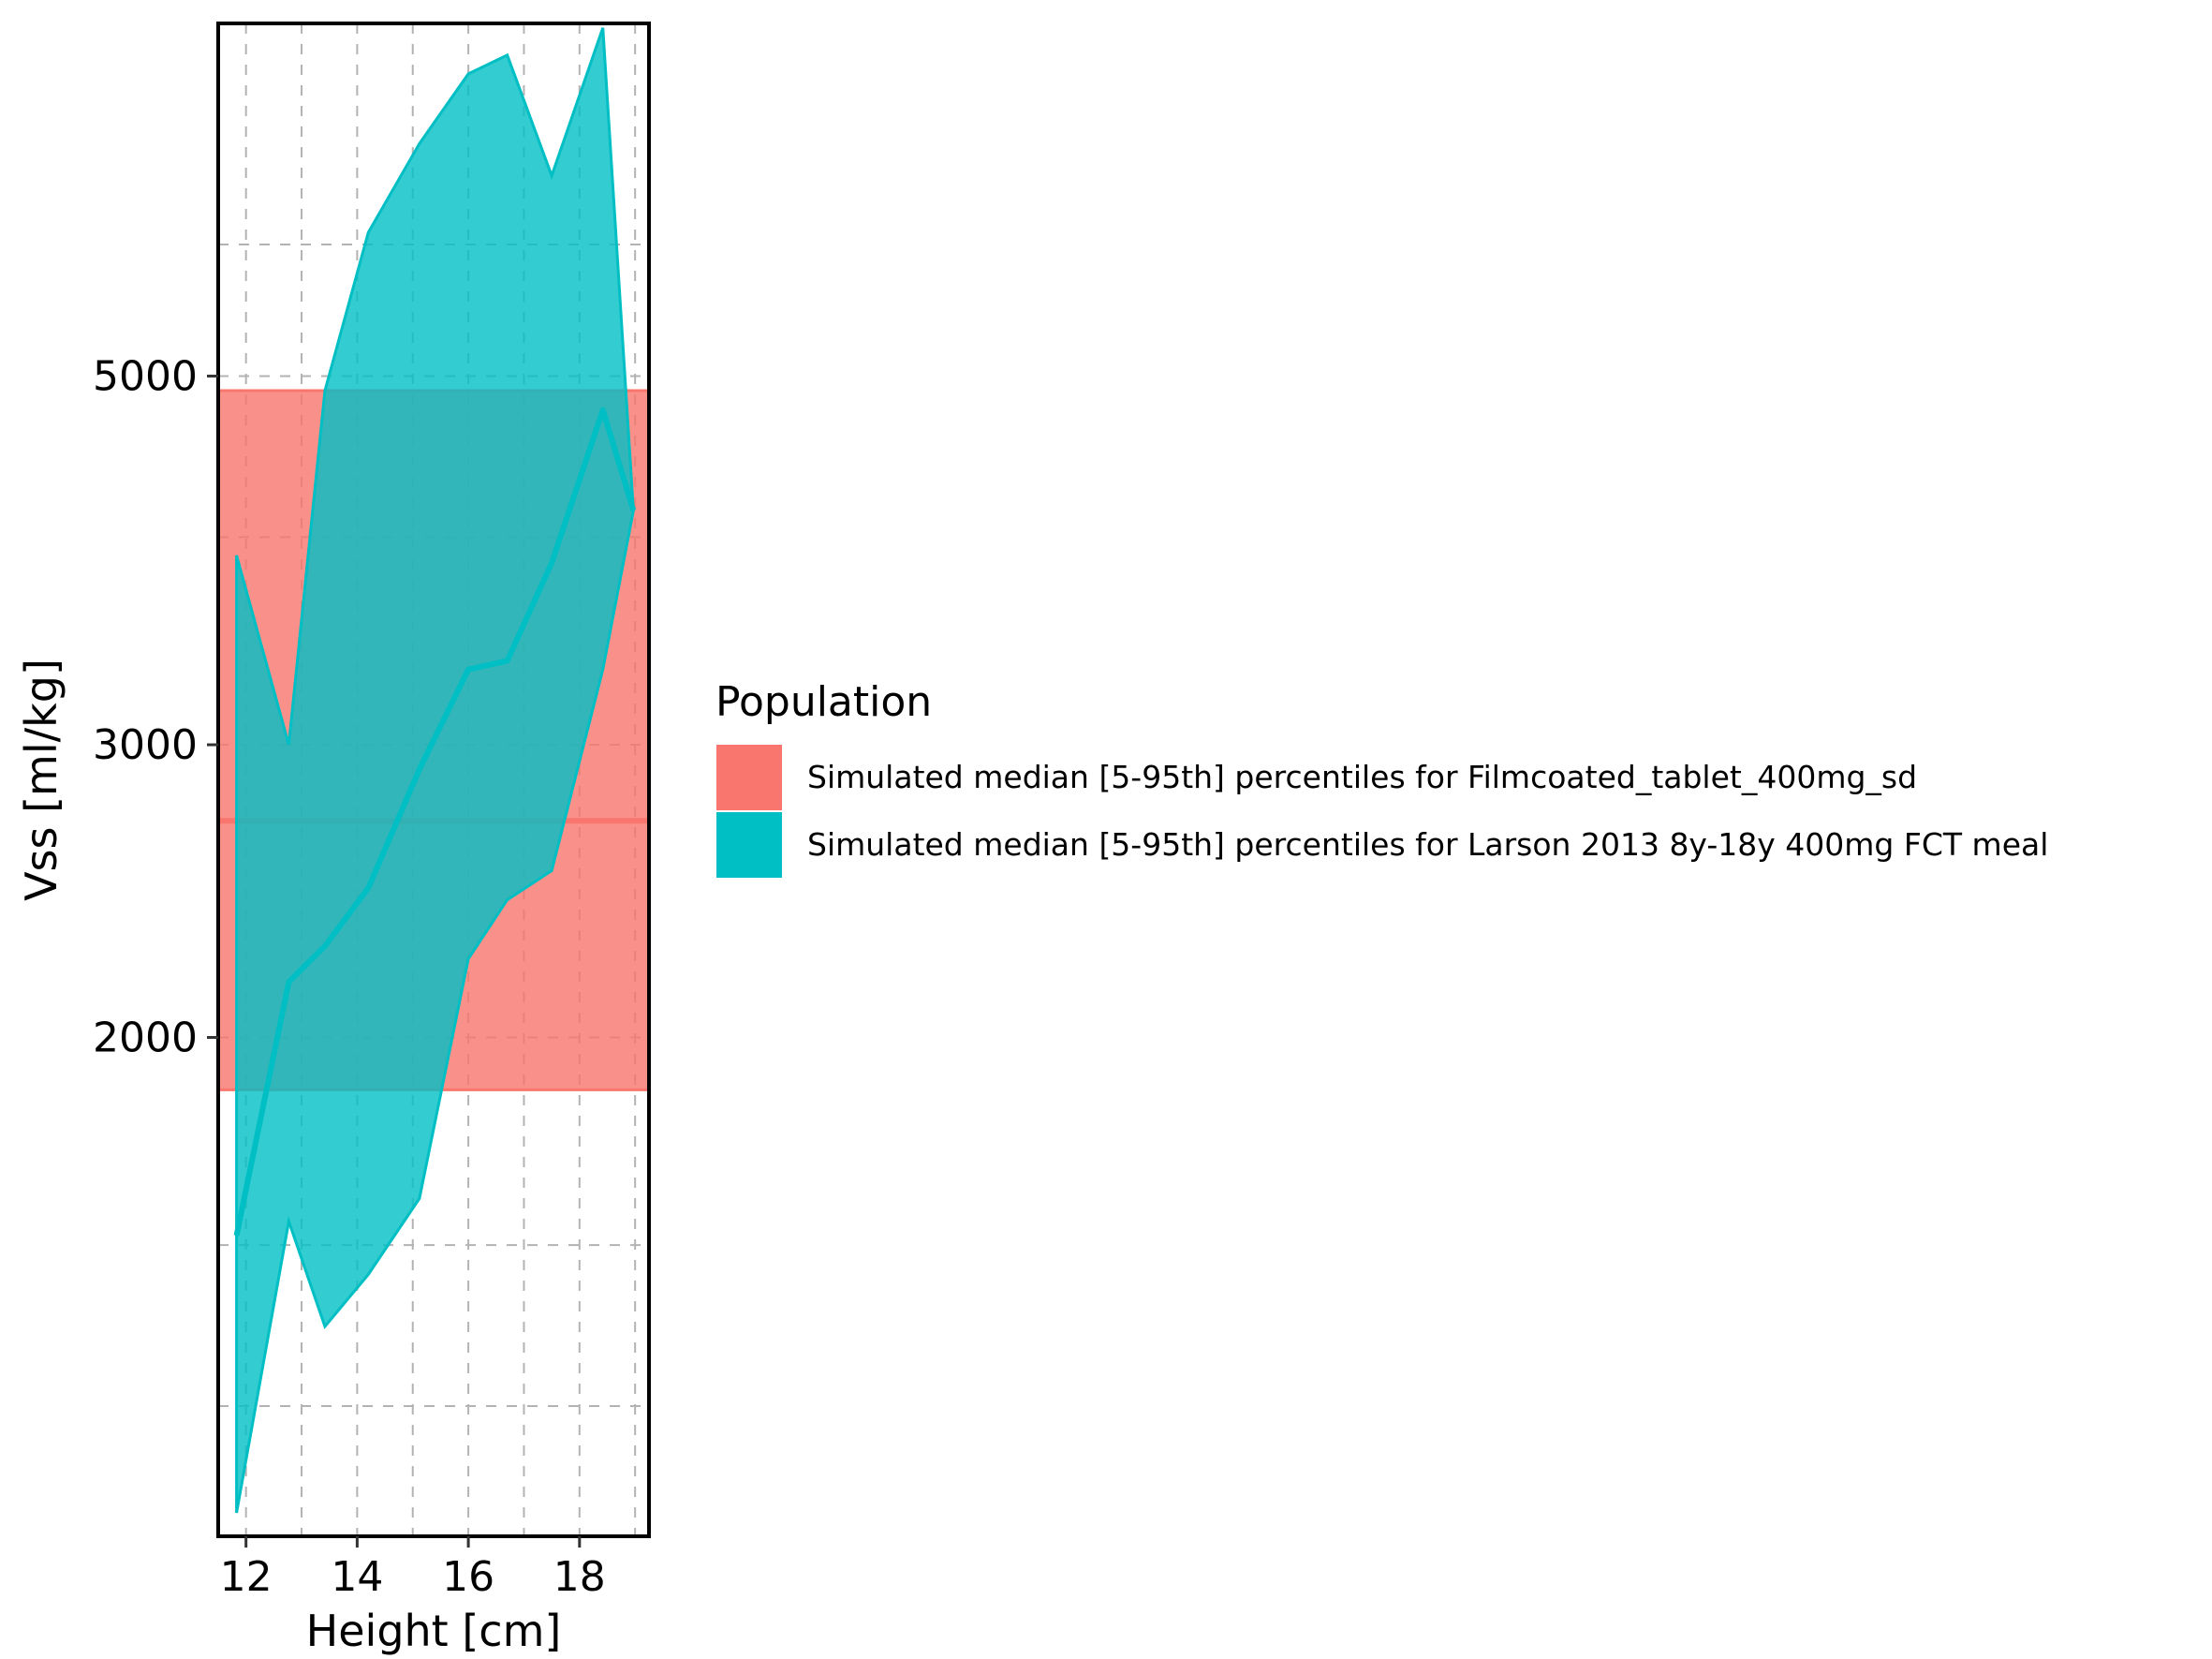 Image resolution: width=2212 pixels, height=1659 pixels. I want to click on x-tick-label: 16, so click(468, 1577).